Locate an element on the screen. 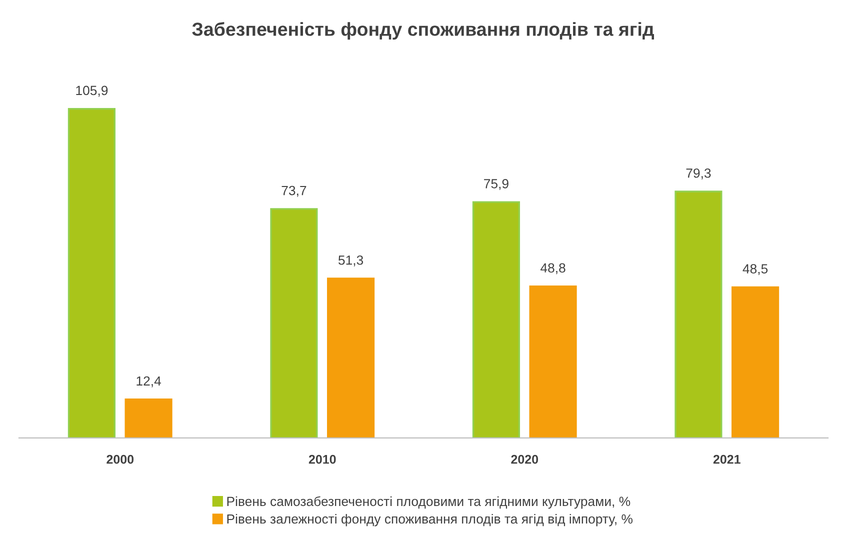 Image resolution: width=846 pixels, height=560 pixels. legend-label: Рівень залежності фонду споживання плодів та ягід від імпорту, % is located at coordinates (430, 520).